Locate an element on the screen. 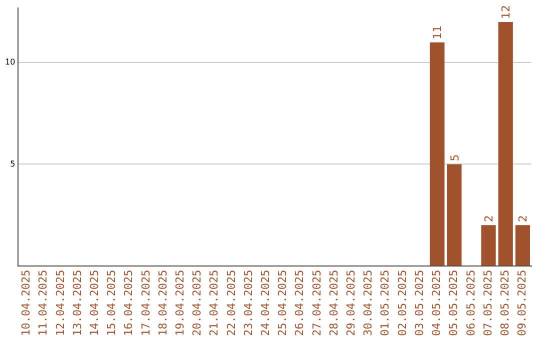 The height and width of the screenshot is (340, 540). x-tick-label: 05.05.2025 is located at coordinates (453, 303).